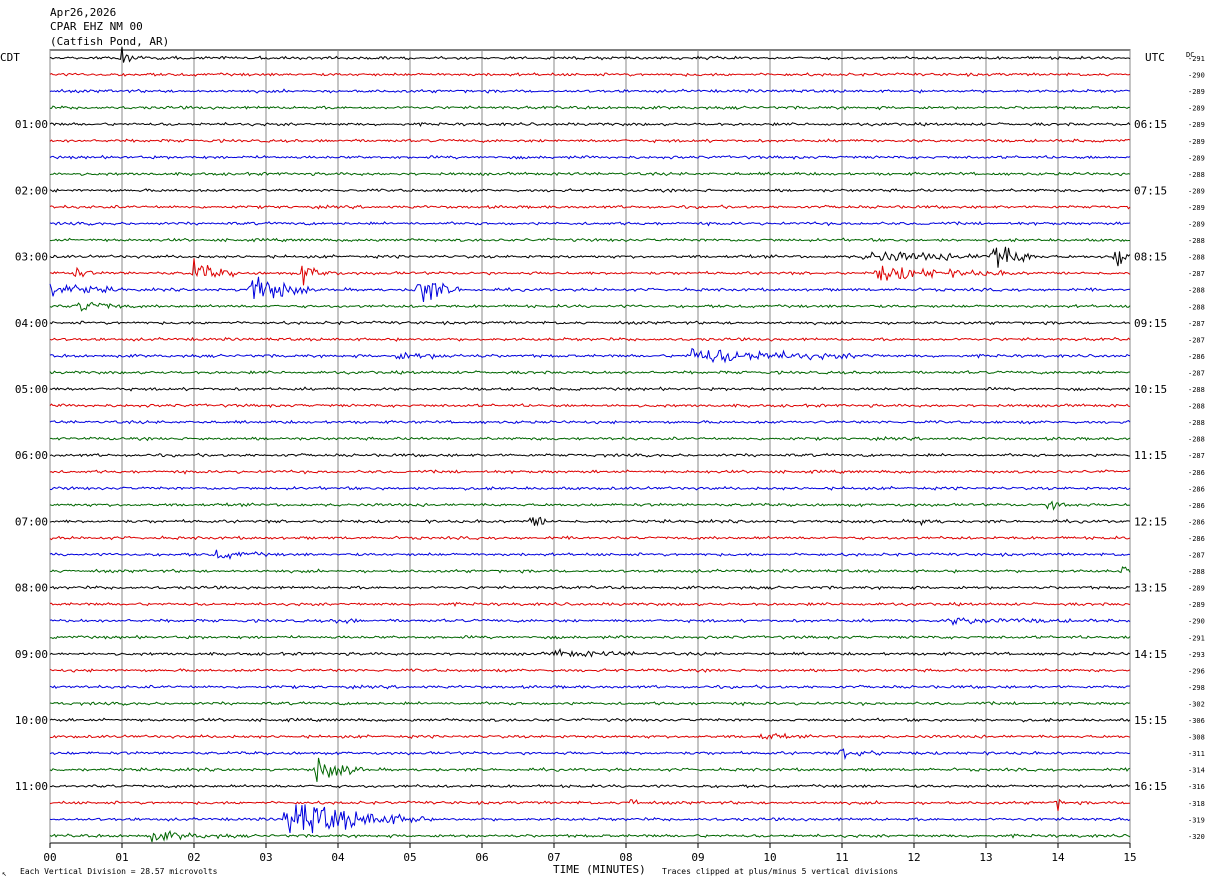 This screenshot has width=1210, height=886. I want to click on corner-mark: ↖, so click(4, 873).